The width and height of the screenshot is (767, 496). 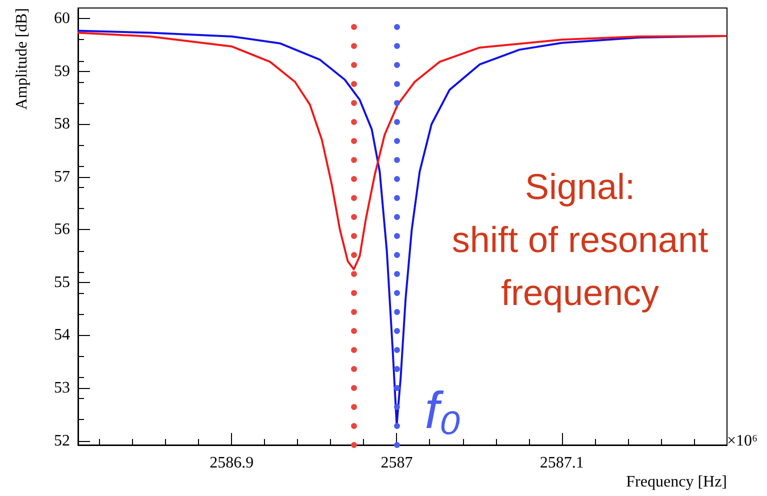 What do you see at coordinates (443, 411) in the screenshot?
I see `annotation: f₀` at bounding box center [443, 411].